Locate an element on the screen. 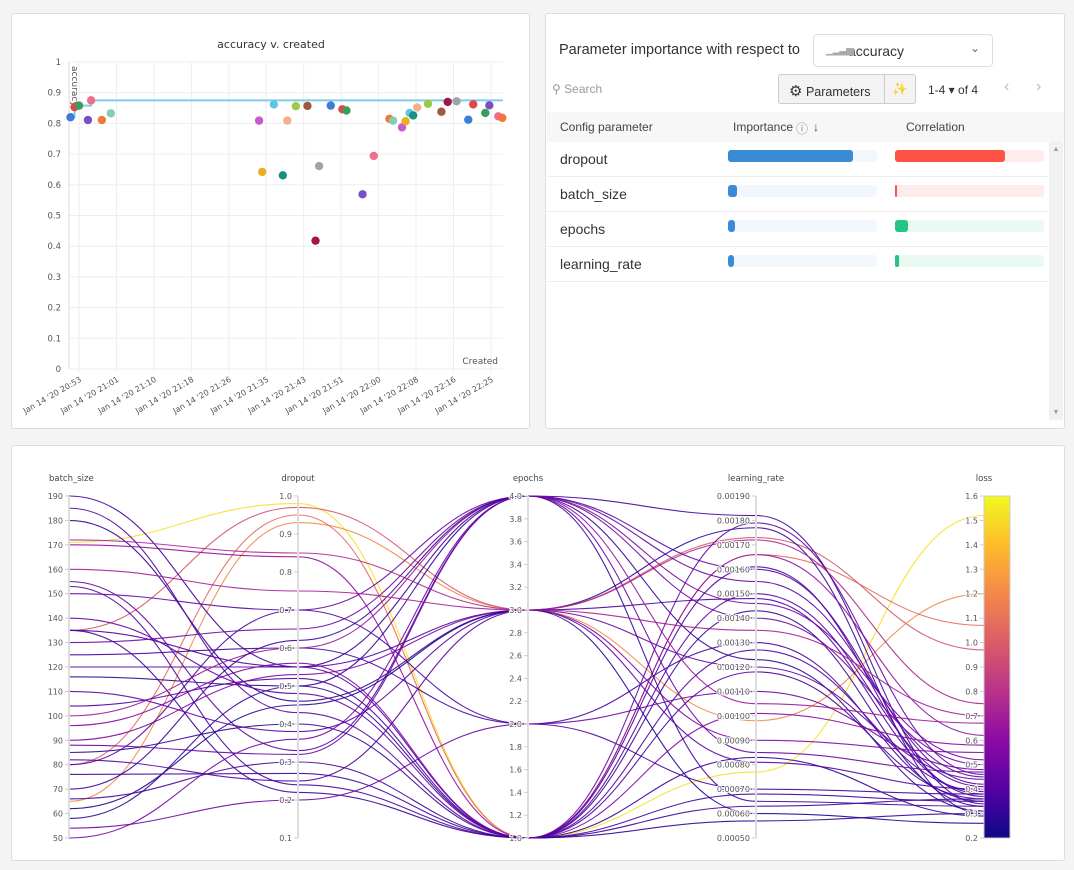 Image resolution: width=1074 pixels, height=870 pixels. axis-tick-label: 0.5 is located at coordinates (285, 686).